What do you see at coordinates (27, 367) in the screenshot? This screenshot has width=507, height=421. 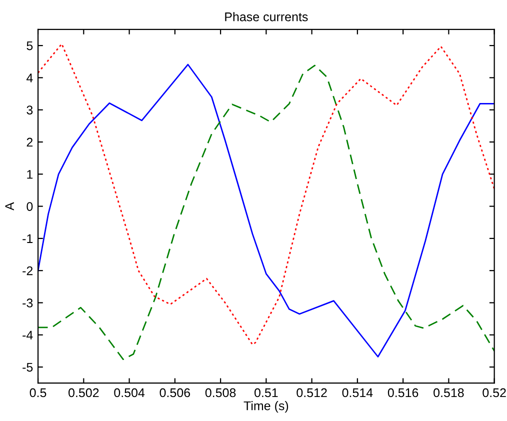 I see `y-tick-label: -5` at bounding box center [27, 367].